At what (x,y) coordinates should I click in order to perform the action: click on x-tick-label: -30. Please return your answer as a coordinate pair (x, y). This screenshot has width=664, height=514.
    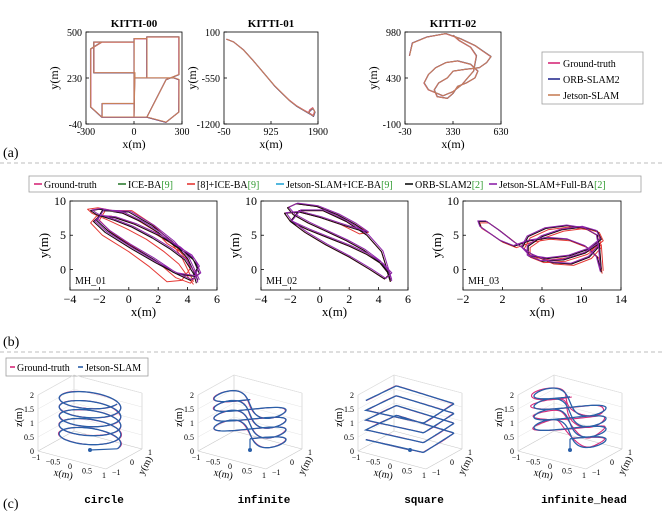
    Looking at the image, I should click on (404, 132).